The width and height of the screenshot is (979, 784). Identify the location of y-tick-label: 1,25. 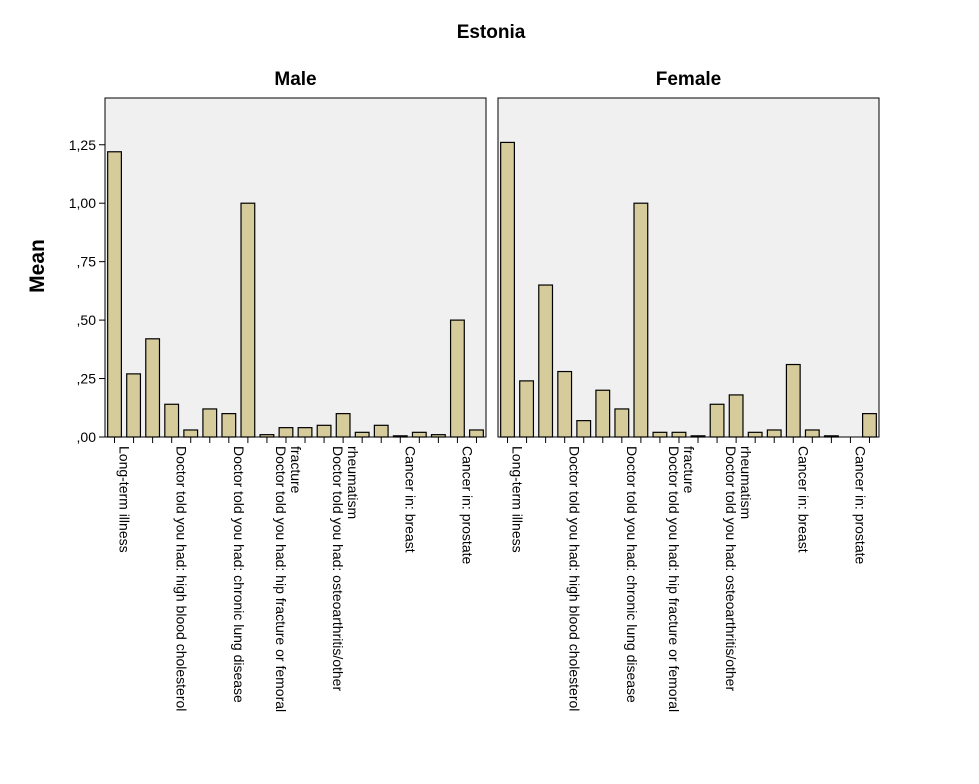
(82, 145).